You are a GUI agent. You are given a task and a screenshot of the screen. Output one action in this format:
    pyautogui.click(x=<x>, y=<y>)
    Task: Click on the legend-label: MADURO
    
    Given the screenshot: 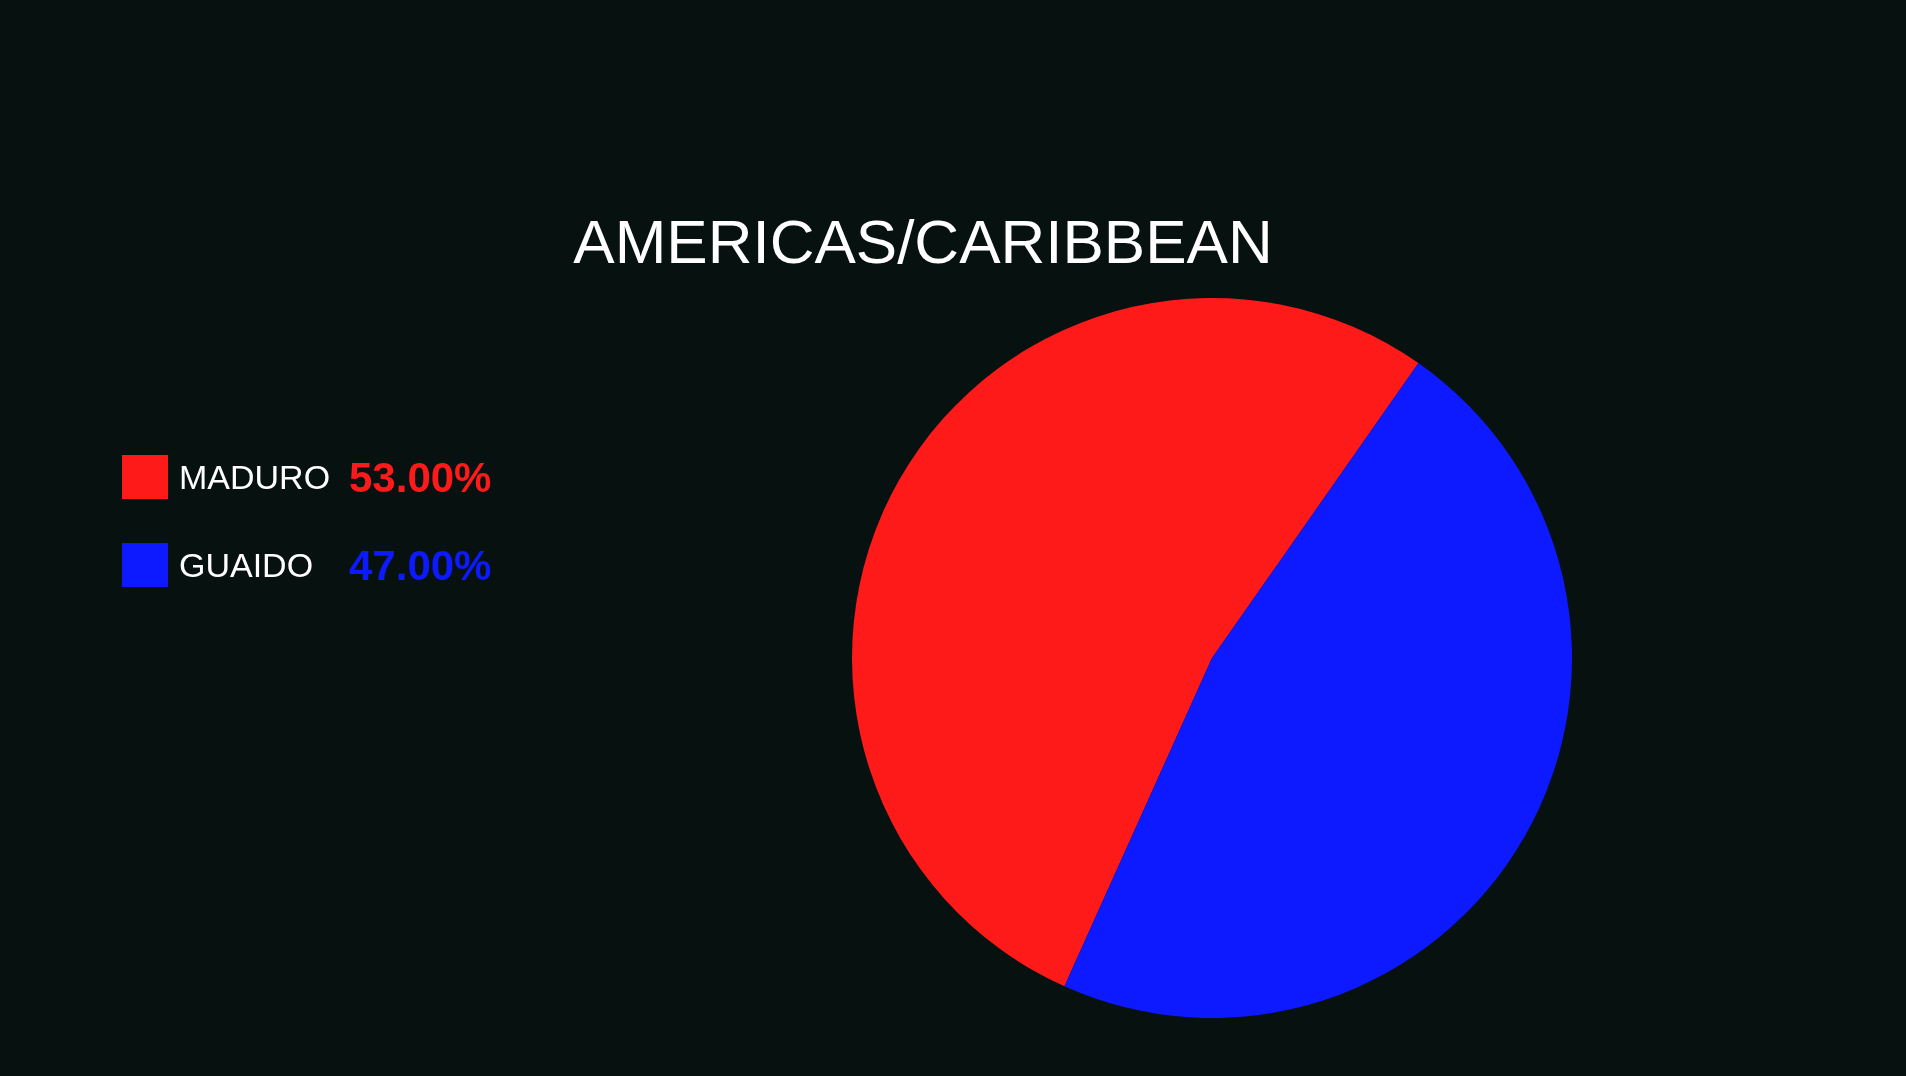 What is the action you would take?
    pyautogui.click(x=255, y=477)
    